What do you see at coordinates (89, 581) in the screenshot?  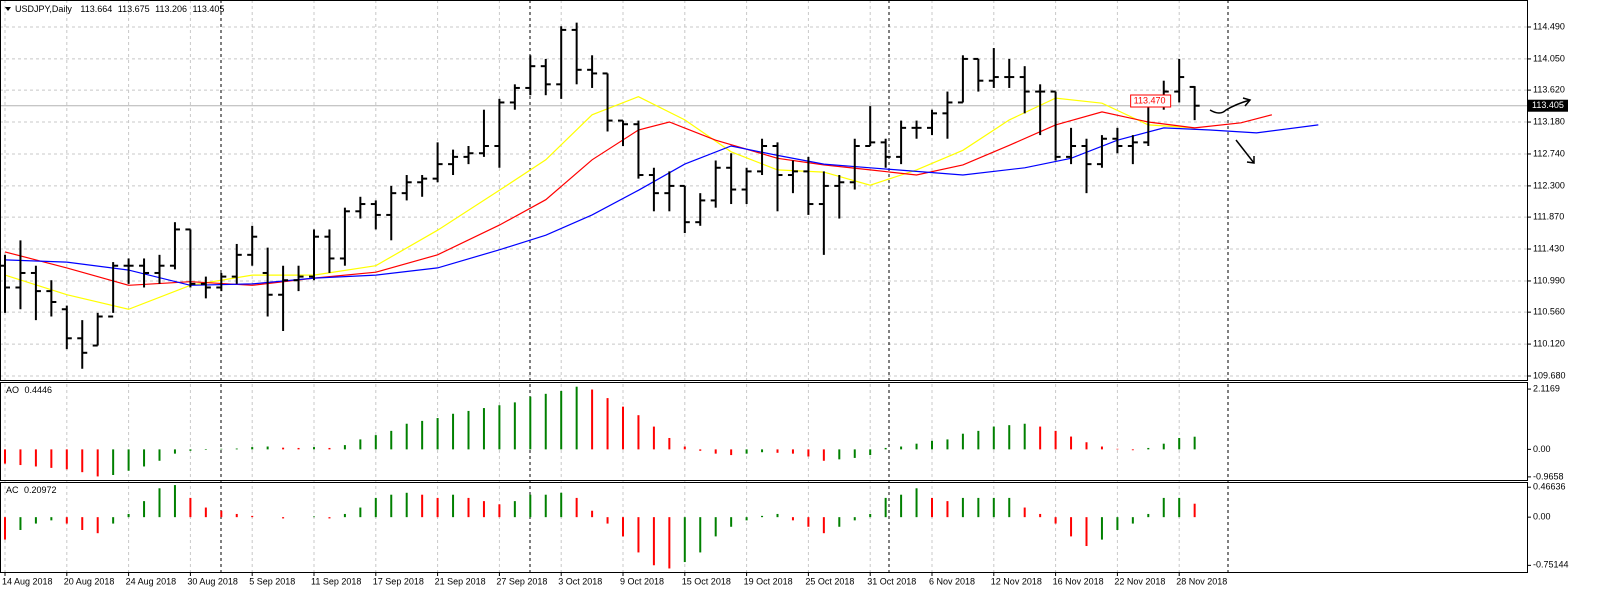 I see `x-tick-label: 20 Aug 2018` at bounding box center [89, 581].